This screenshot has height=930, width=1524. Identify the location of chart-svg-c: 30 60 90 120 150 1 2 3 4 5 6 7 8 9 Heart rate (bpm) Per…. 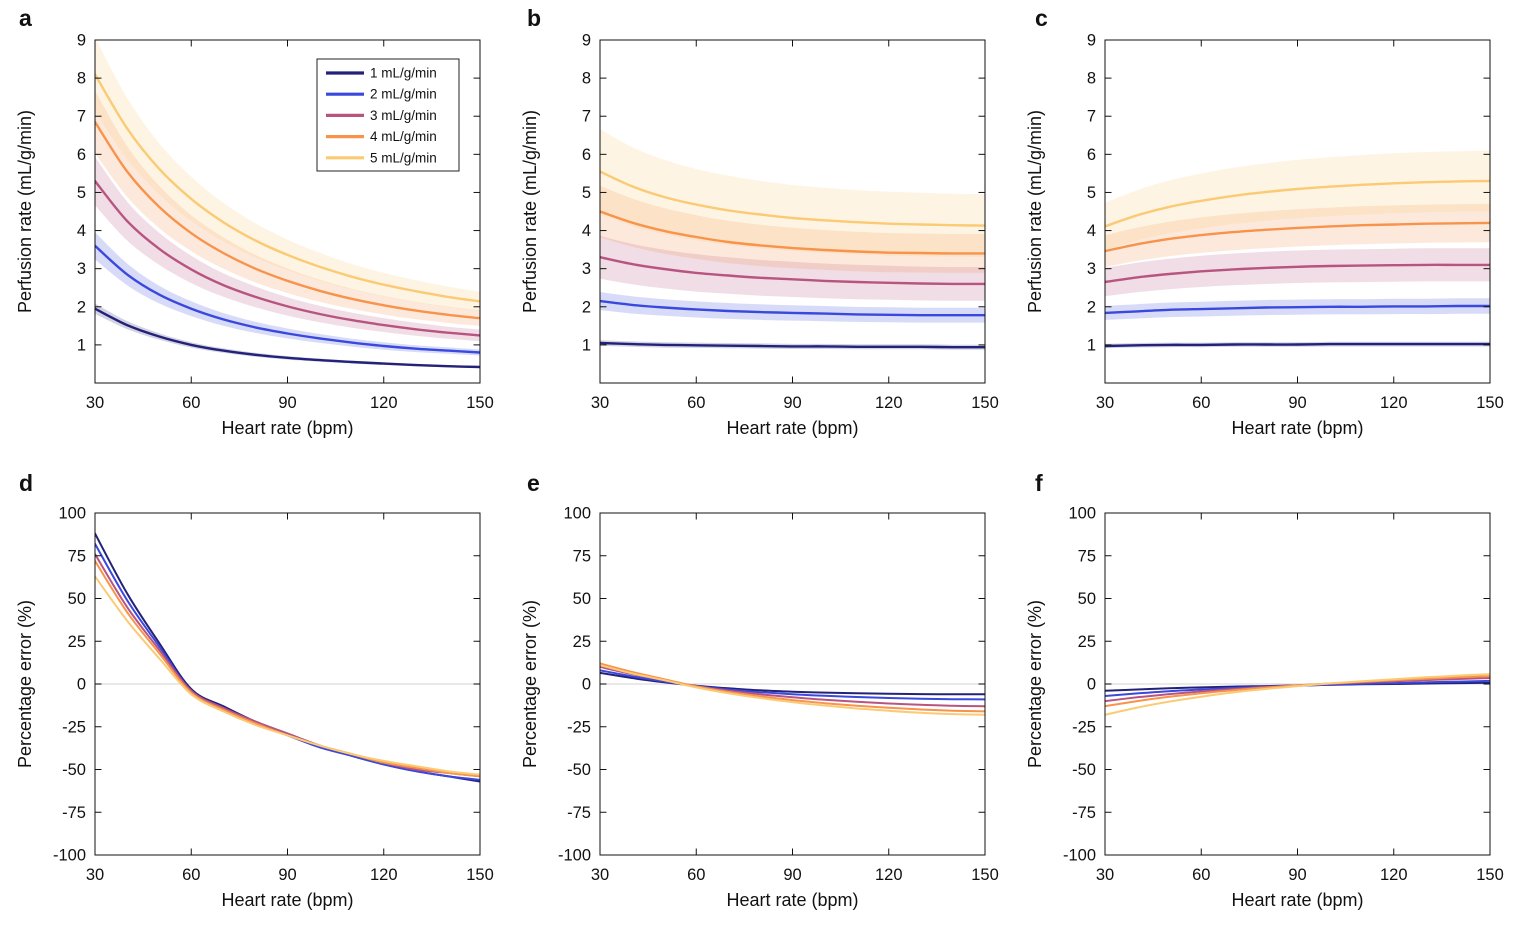
(1264, 235).